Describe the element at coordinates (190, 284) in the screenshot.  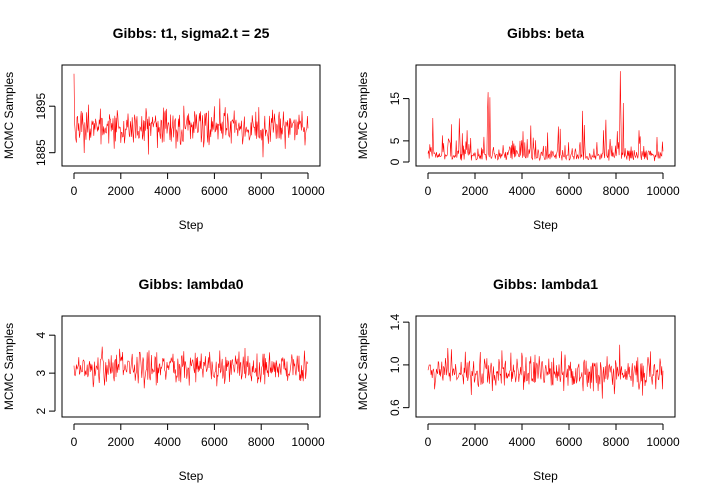
I see `chart-title: Gibbs: lambda0` at that location.